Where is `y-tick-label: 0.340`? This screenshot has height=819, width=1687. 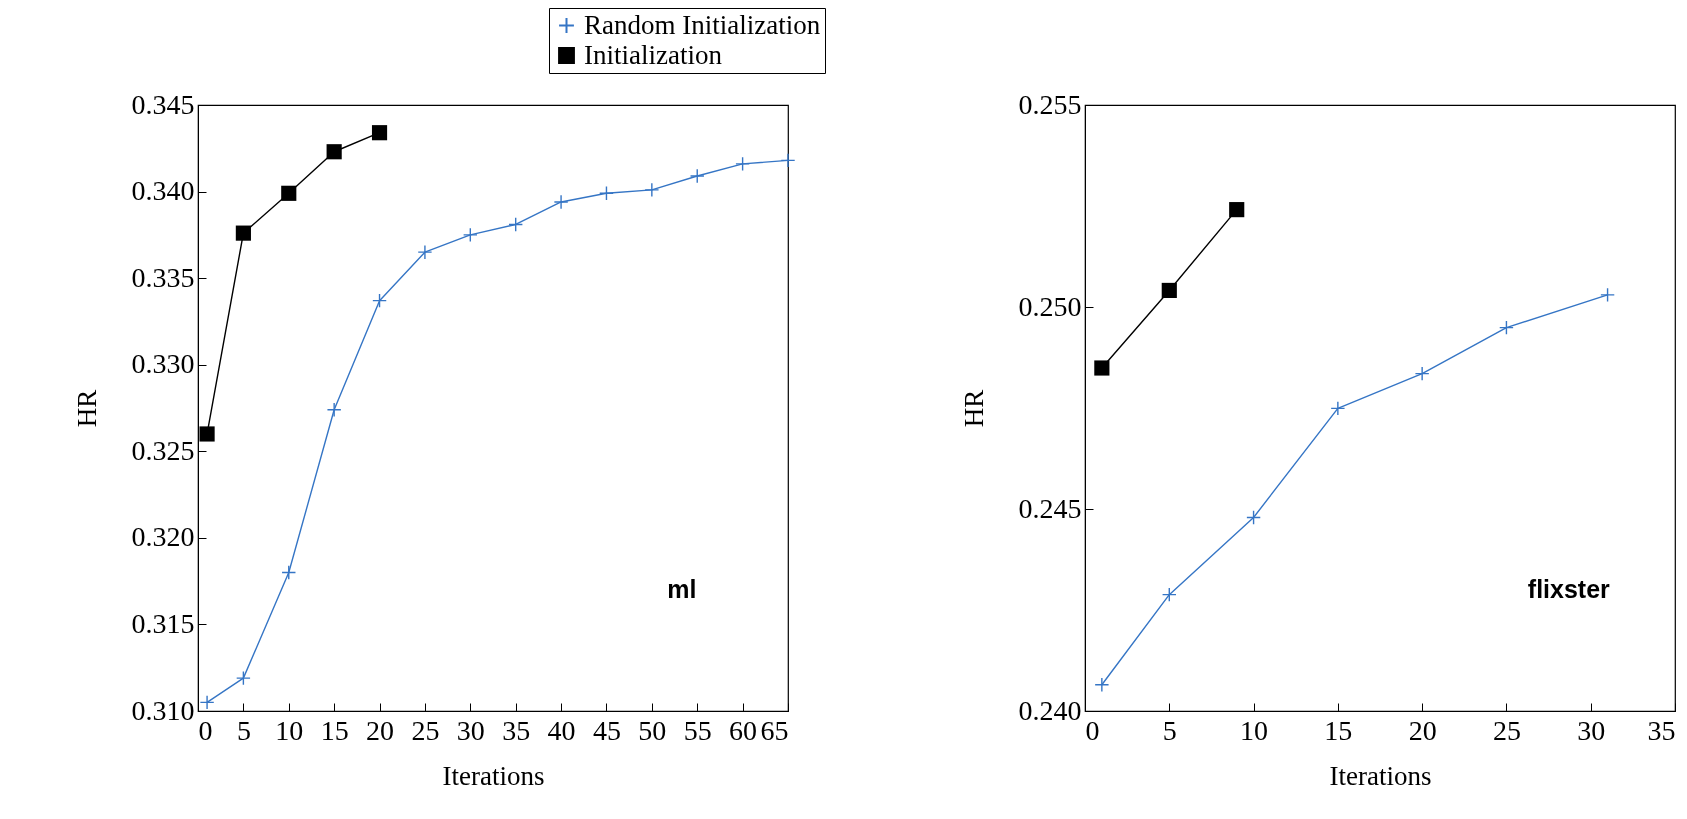
y-tick-label: 0.340 is located at coordinates (163, 191).